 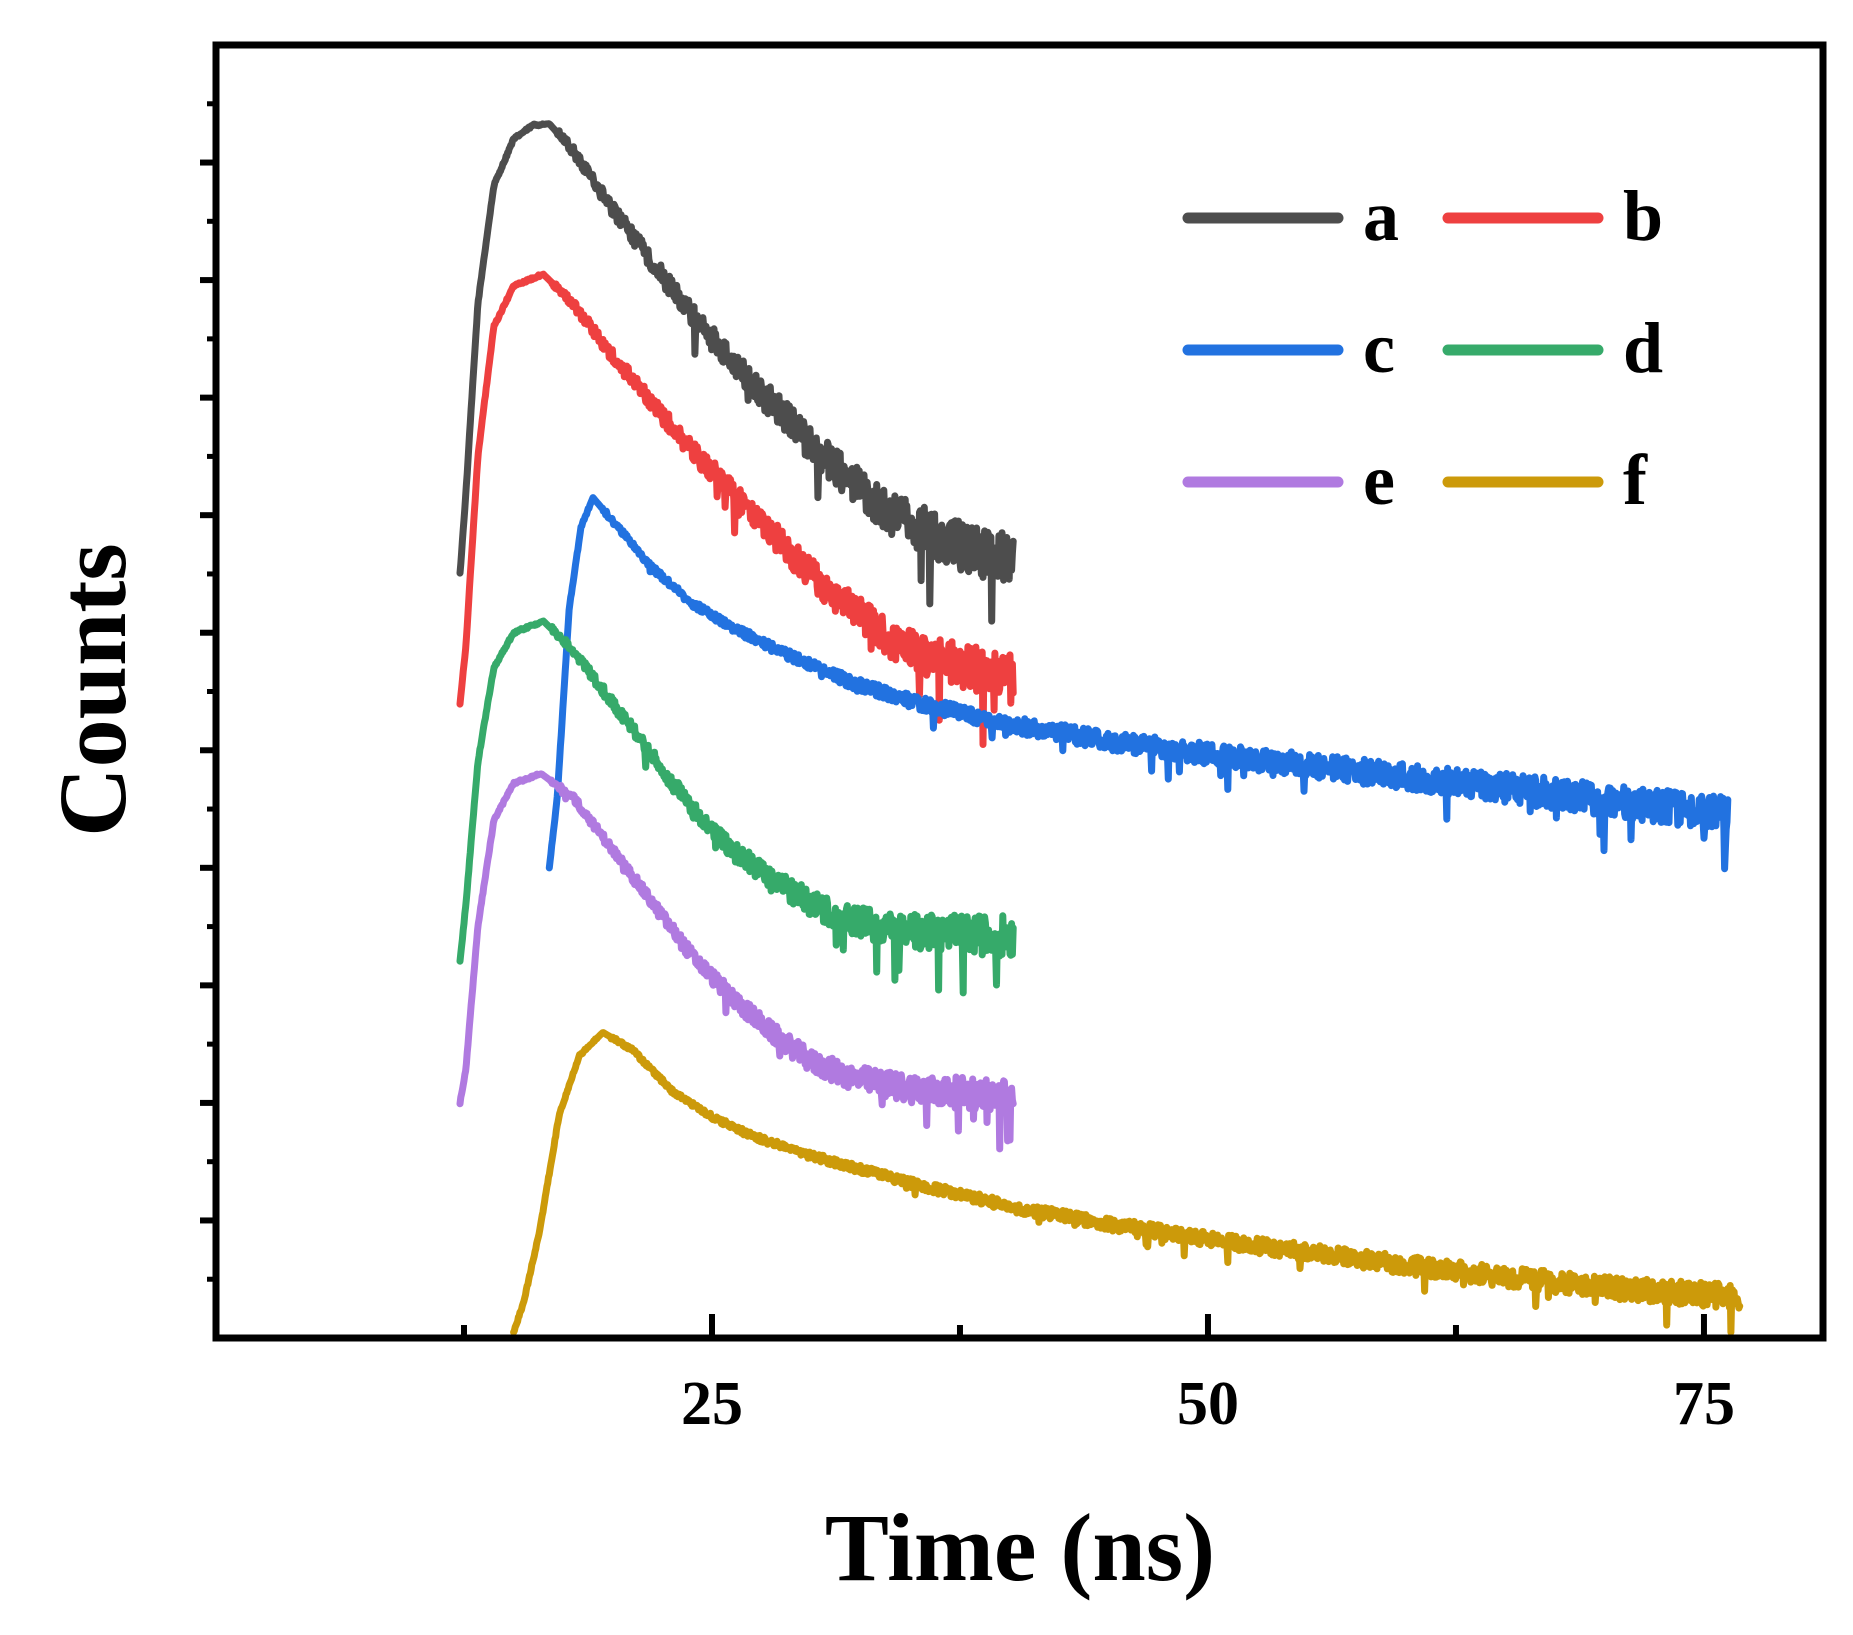 I want to click on x-tick-label: 75, so click(x=1704, y=1404).